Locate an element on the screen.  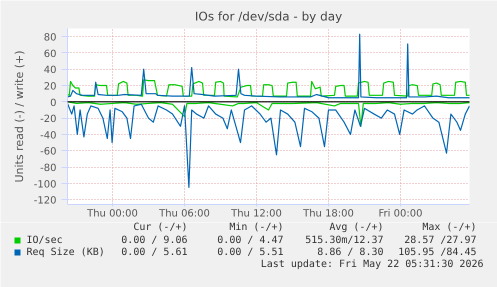
text: 0.00 / 5.61 is located at coordinates (154, 252).